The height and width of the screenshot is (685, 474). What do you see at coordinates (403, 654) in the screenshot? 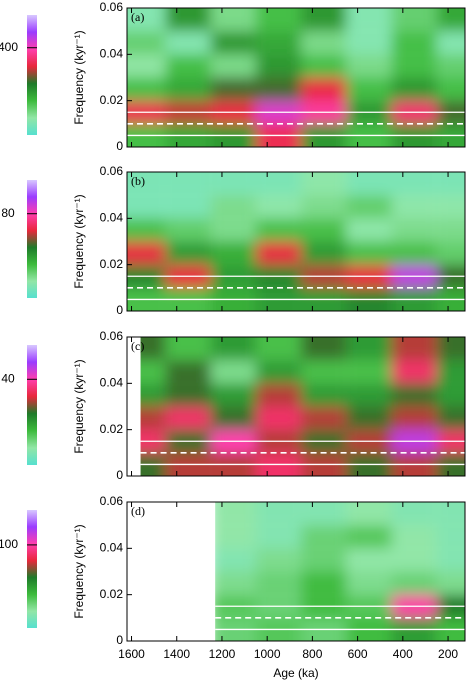
I see `x-tick-label: 400` at bounding box center [403, 654].